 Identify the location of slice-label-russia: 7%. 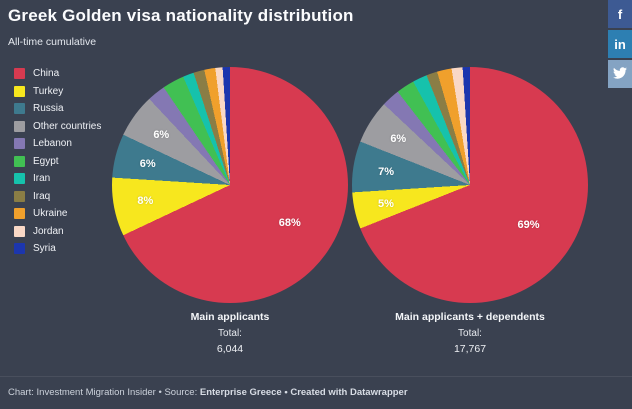
(386, 171).